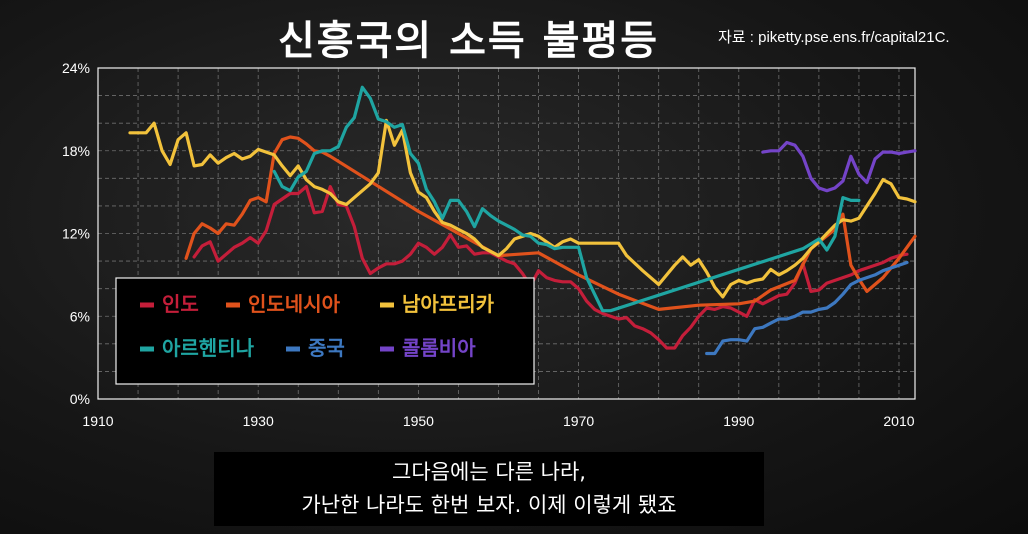 Image resolution: width=1028 pixels, height=534 pixels. Describe the element at coordinates (448, 304) in the screenshot. I see `legend-label: 남아프리카` at that location.